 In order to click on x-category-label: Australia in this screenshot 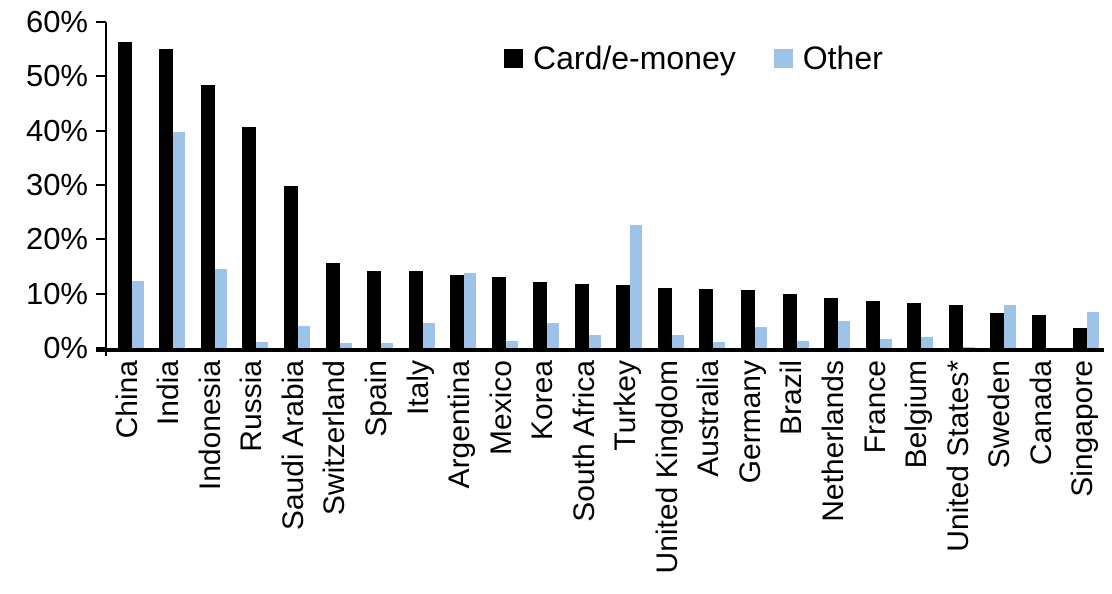, I will do `click(709, 418)`.